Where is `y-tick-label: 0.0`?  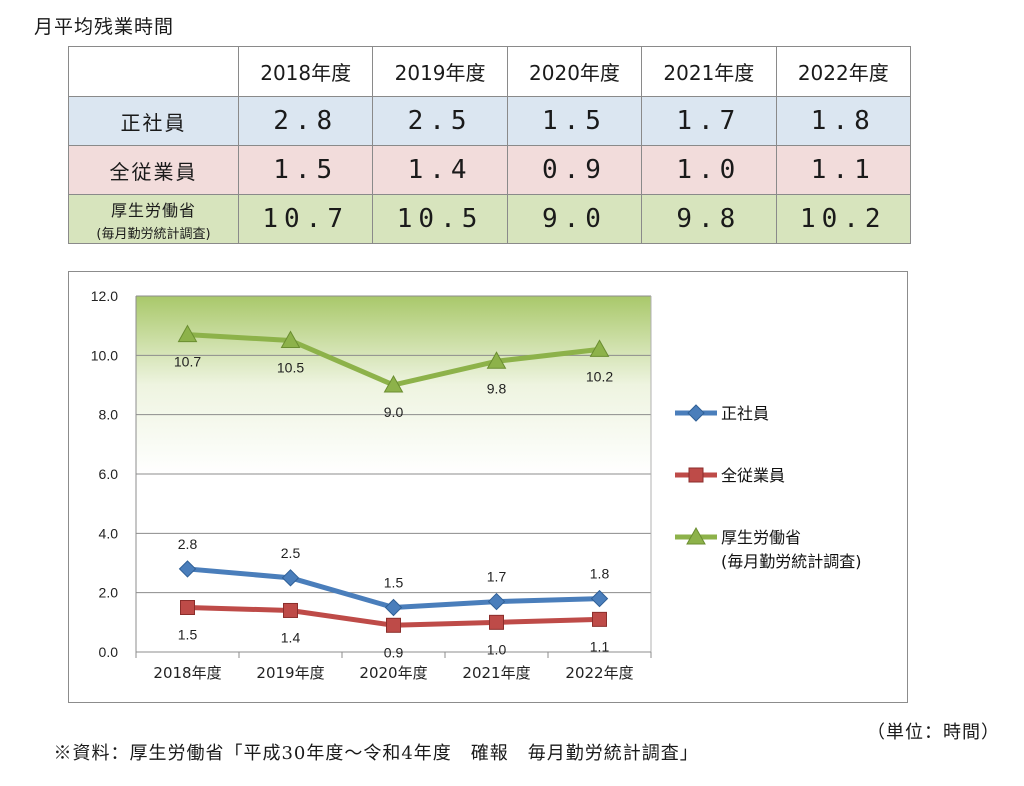 y-tick-label: 0.0 is located at coordinates (109, 652).